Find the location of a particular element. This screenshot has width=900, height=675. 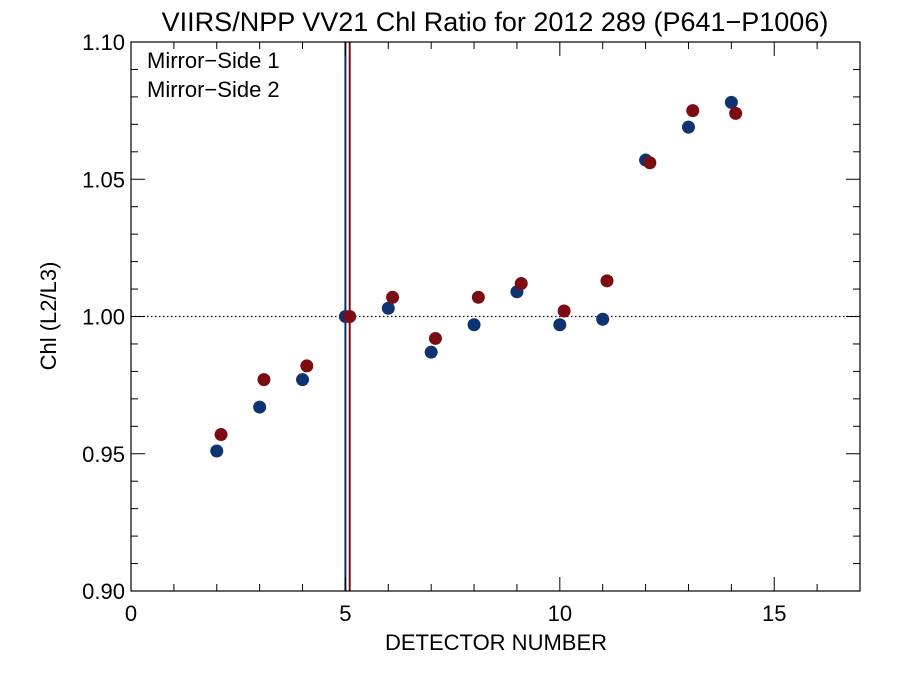

y-axis-label: Chl (L2/L3) is located at coordinates (48, 316).